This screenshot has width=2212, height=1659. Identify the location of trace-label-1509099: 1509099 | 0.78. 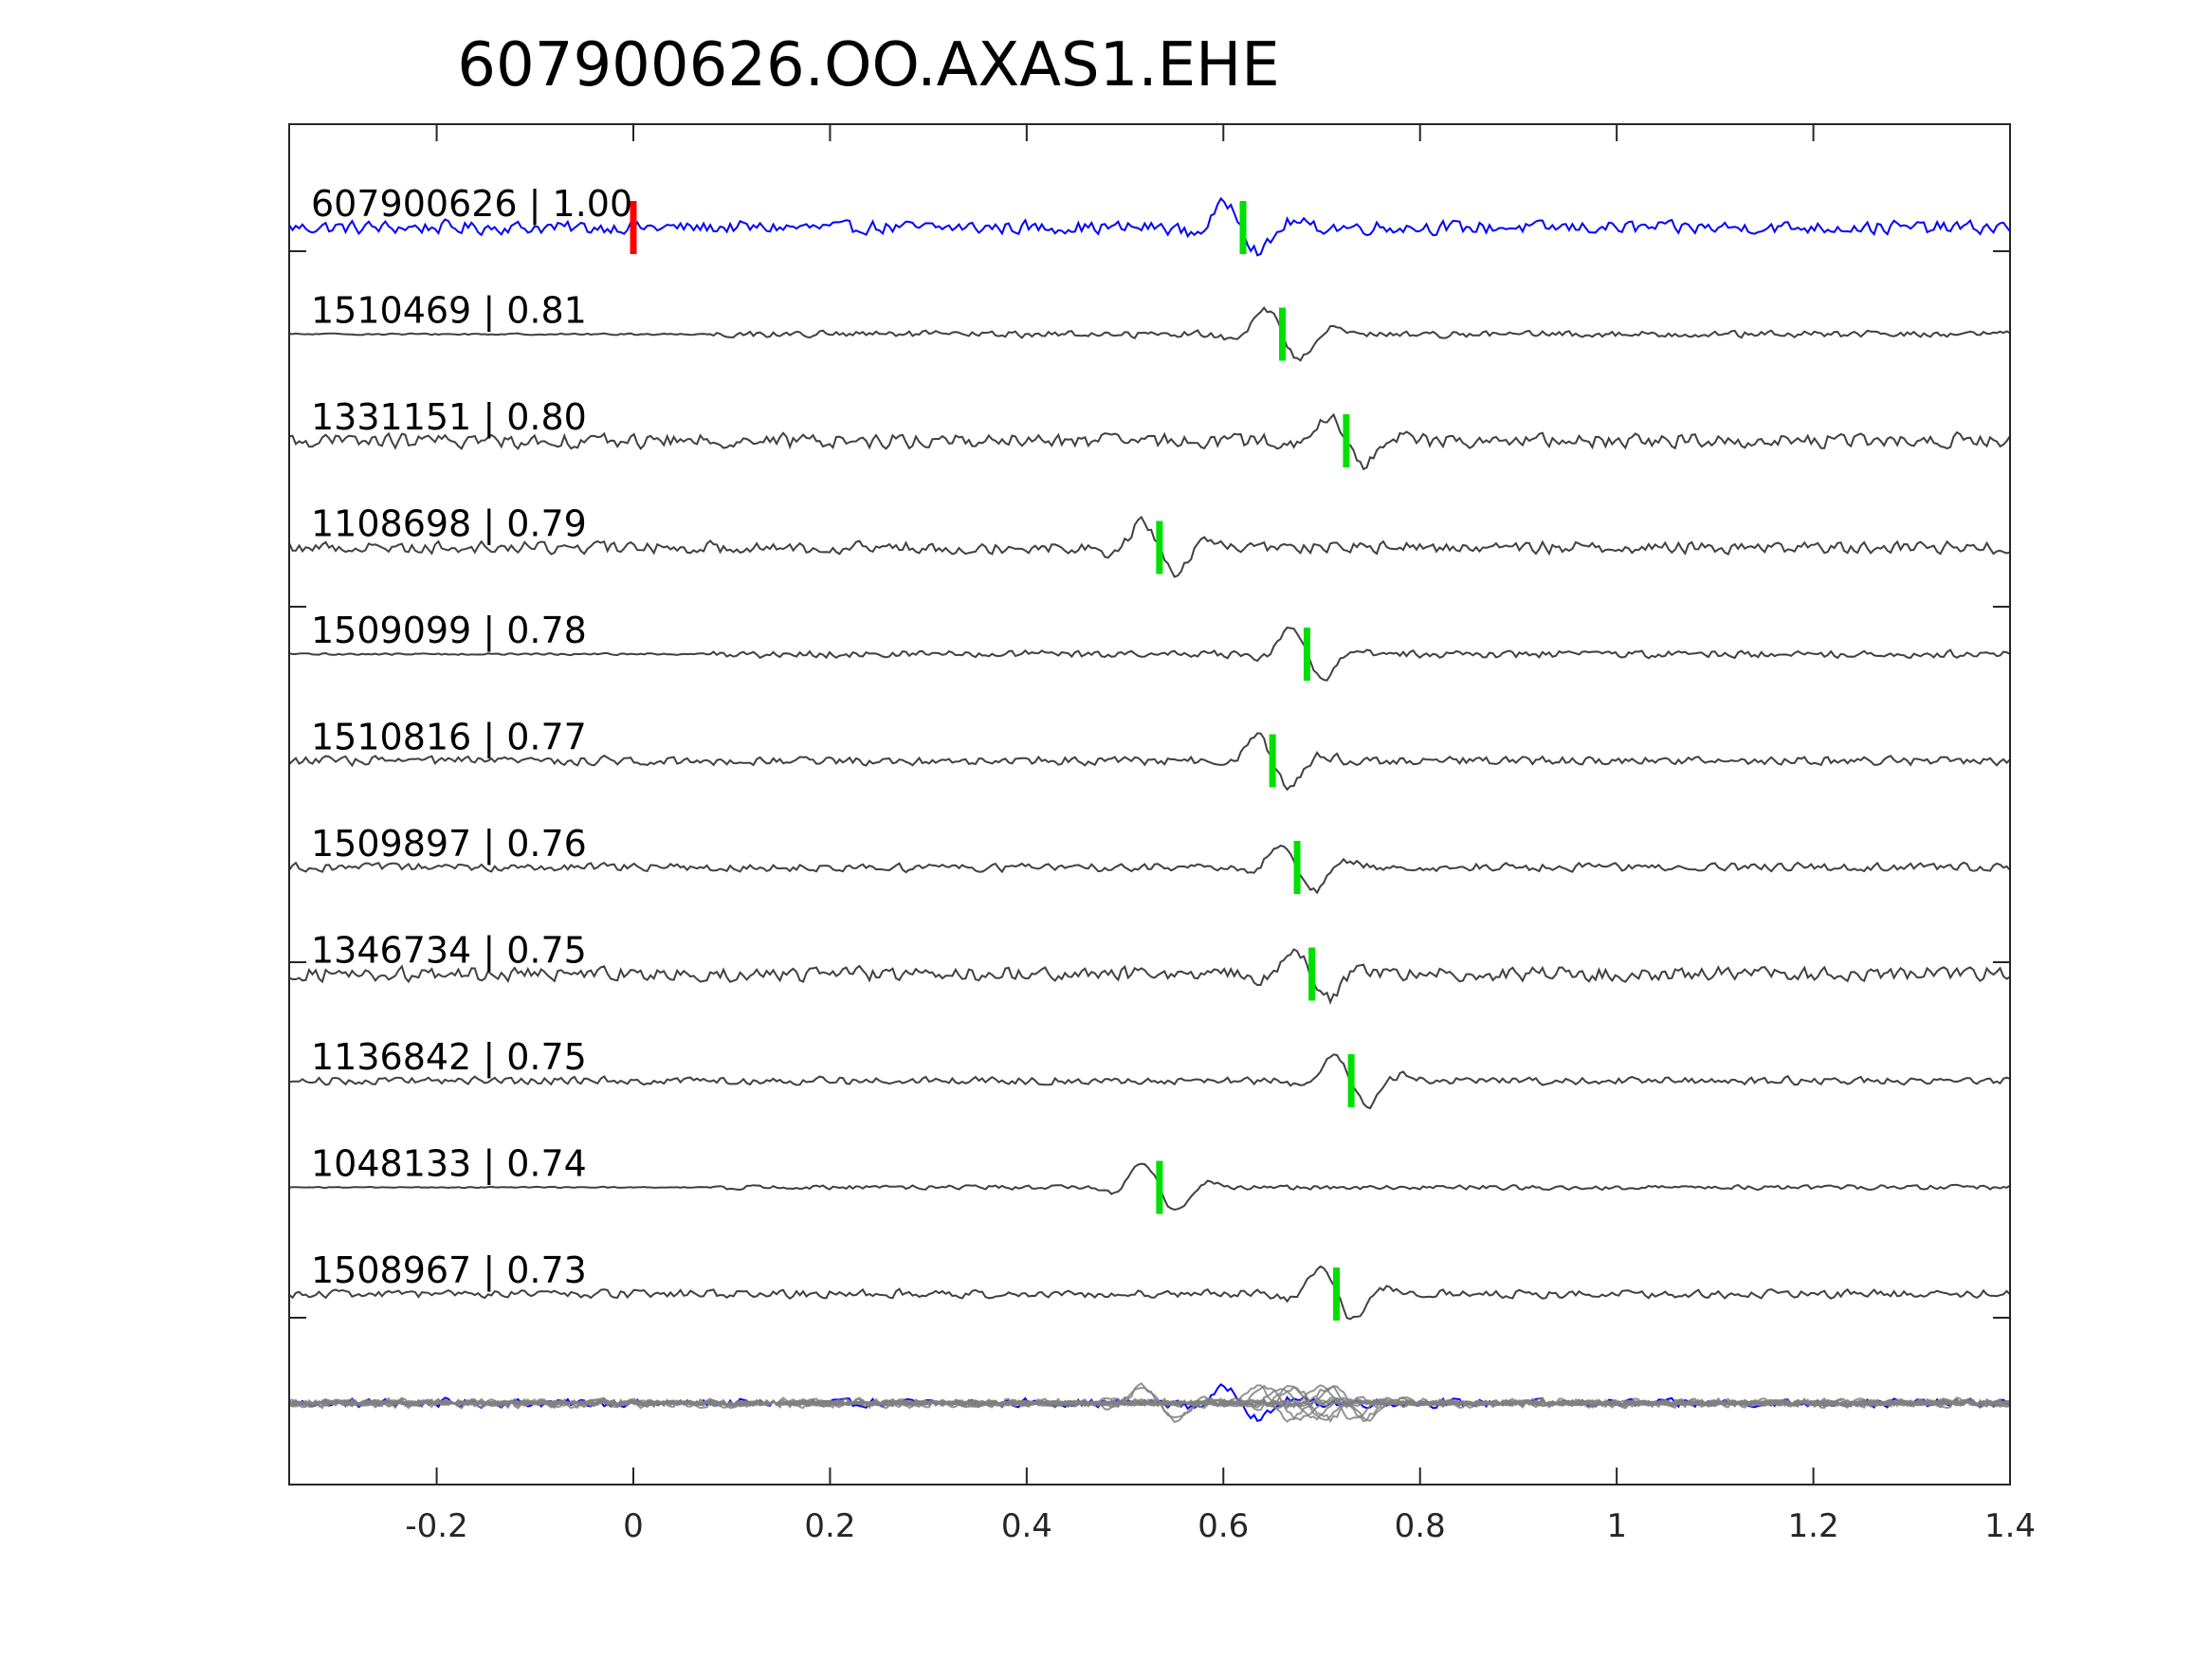
(449, 631).